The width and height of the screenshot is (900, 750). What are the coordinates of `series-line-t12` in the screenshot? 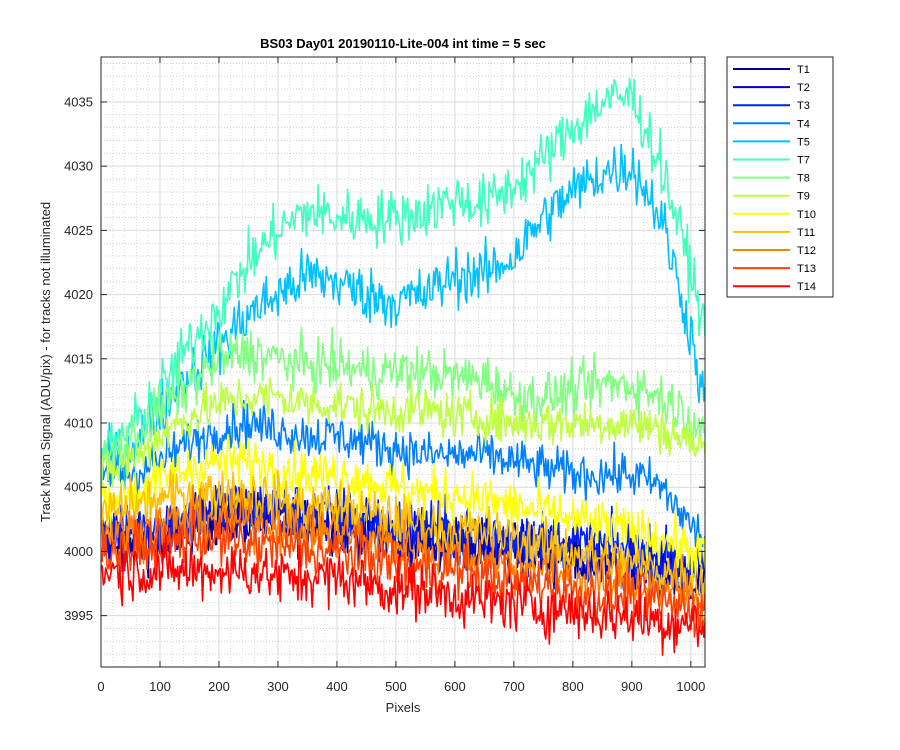 It's located at (403, 553).